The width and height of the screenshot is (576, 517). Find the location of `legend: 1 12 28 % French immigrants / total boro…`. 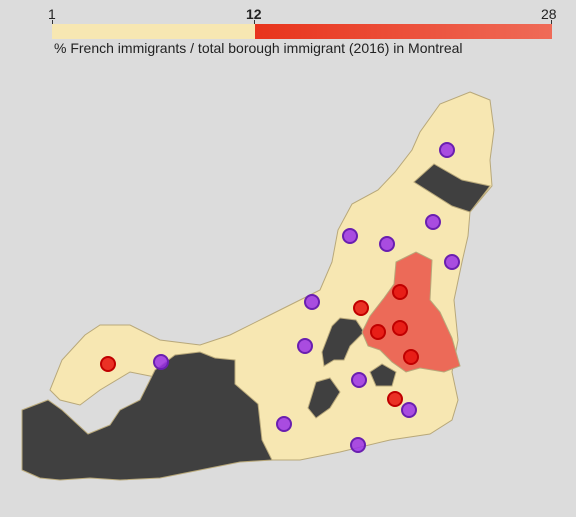

legend: 1 12 28 % French immigrants / total boro… is located at coordinates (288, 30).